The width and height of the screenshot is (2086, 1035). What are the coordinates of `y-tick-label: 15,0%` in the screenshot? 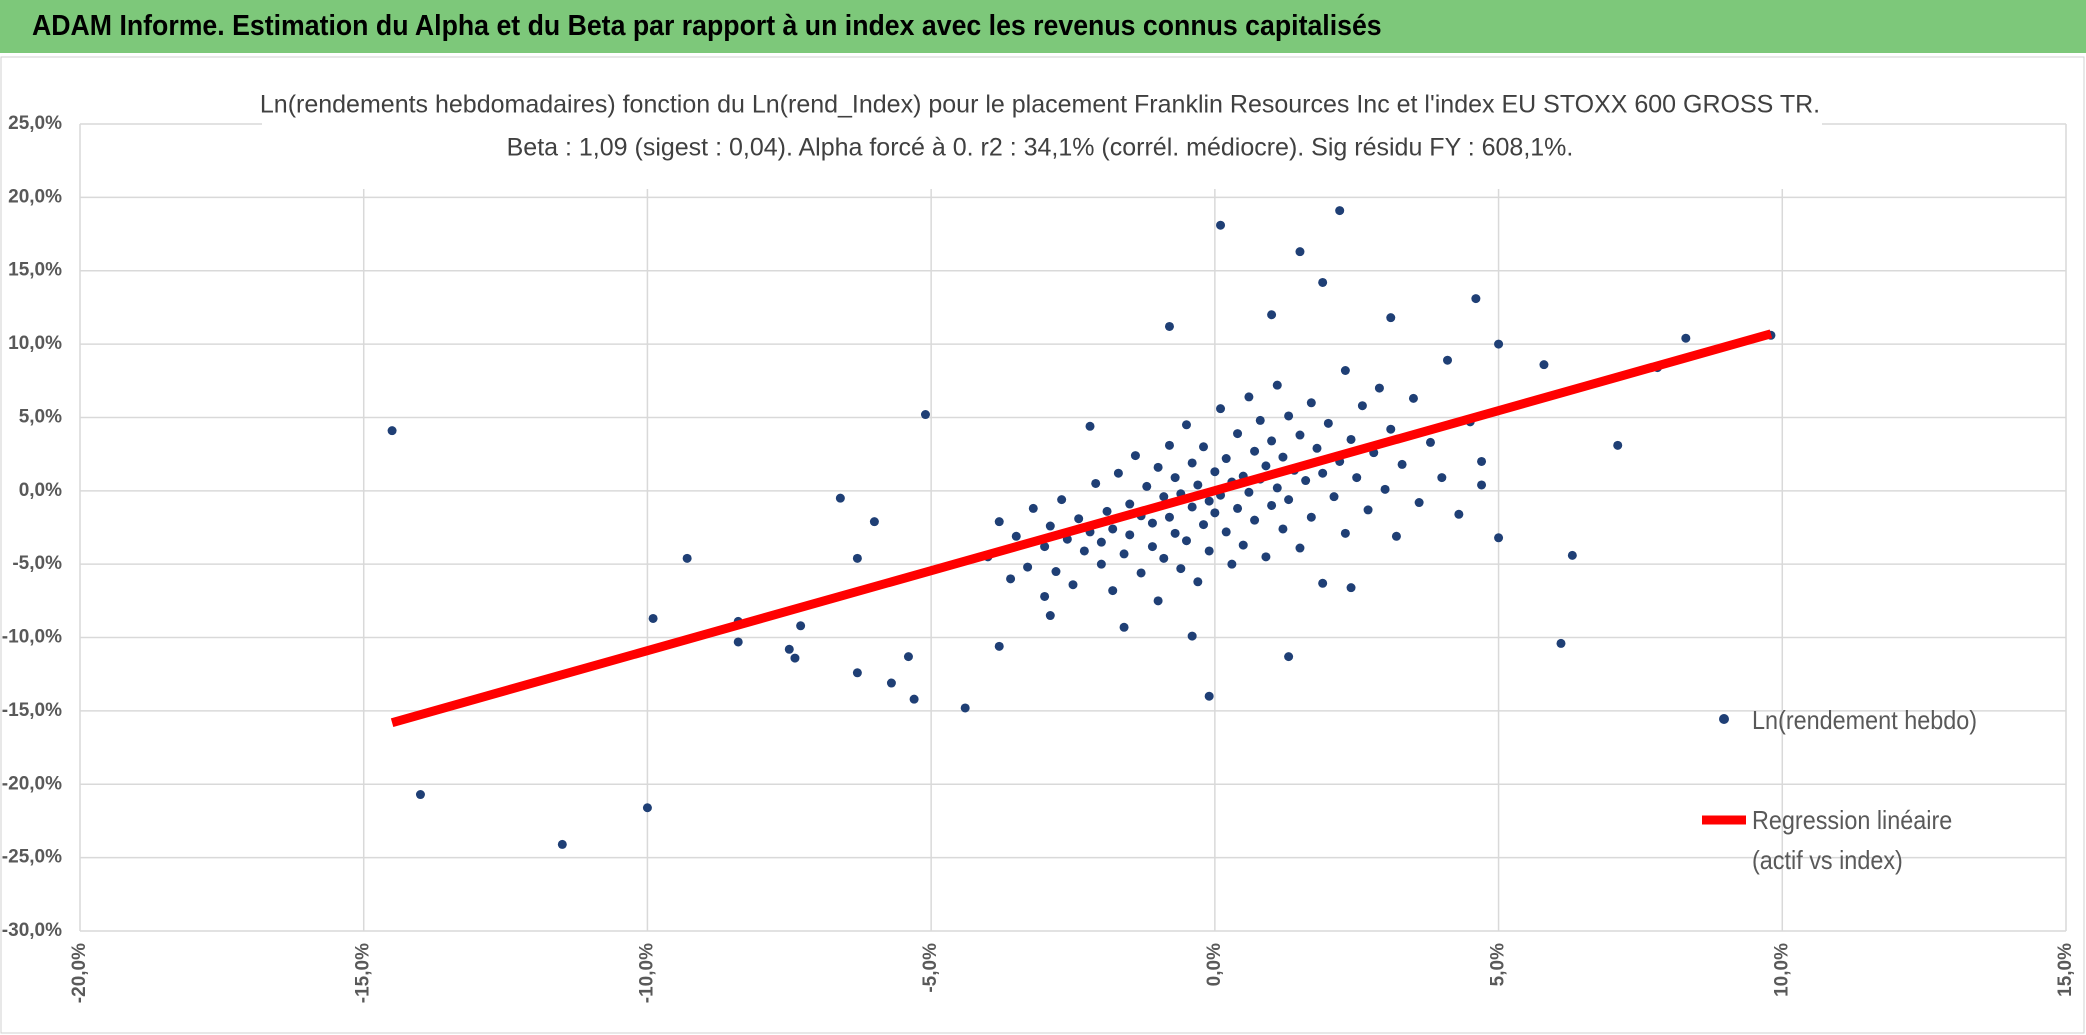 It's located at (35, 270).